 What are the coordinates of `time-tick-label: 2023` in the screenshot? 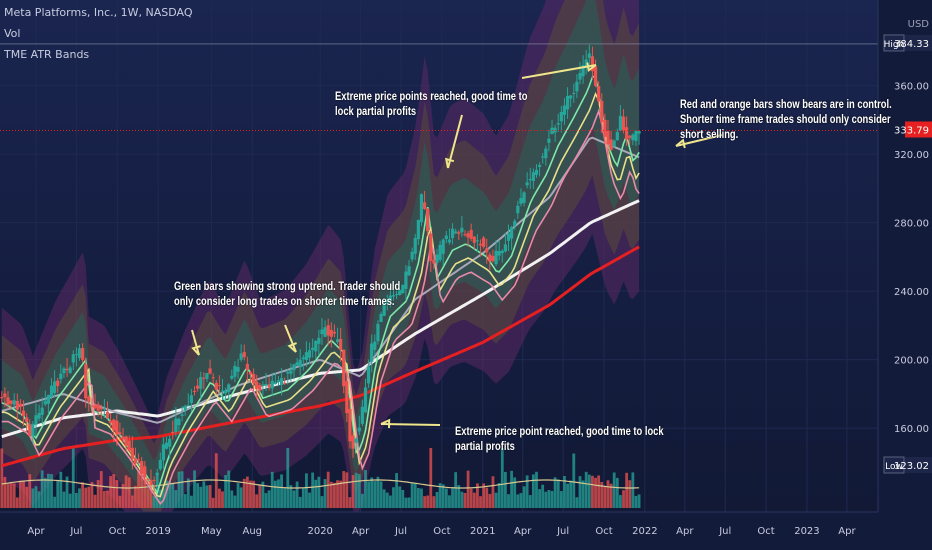 It's located at (806, 531).